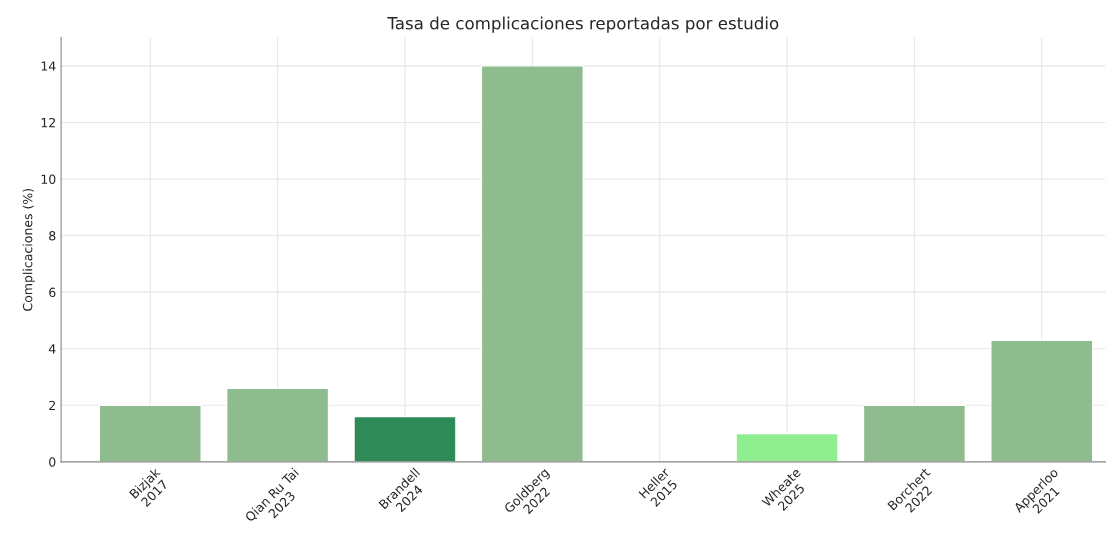  What do you see at coordinates (52, 292) in the screenshot?
I see `y-tick-label: 6` at bounding box center [52, 292].